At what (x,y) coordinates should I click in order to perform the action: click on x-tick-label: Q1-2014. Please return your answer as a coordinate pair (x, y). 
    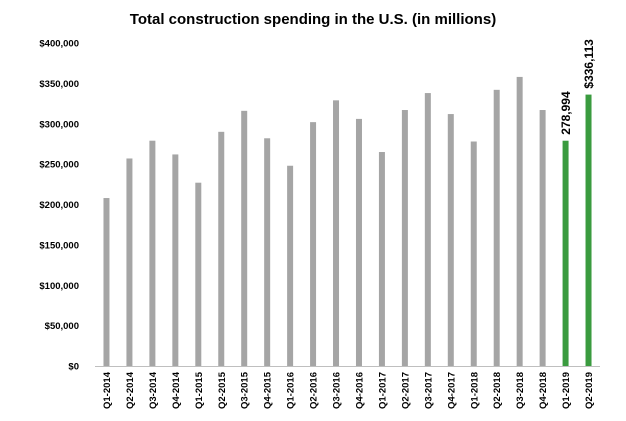
    Looking at the image, I should click on (107, 390).